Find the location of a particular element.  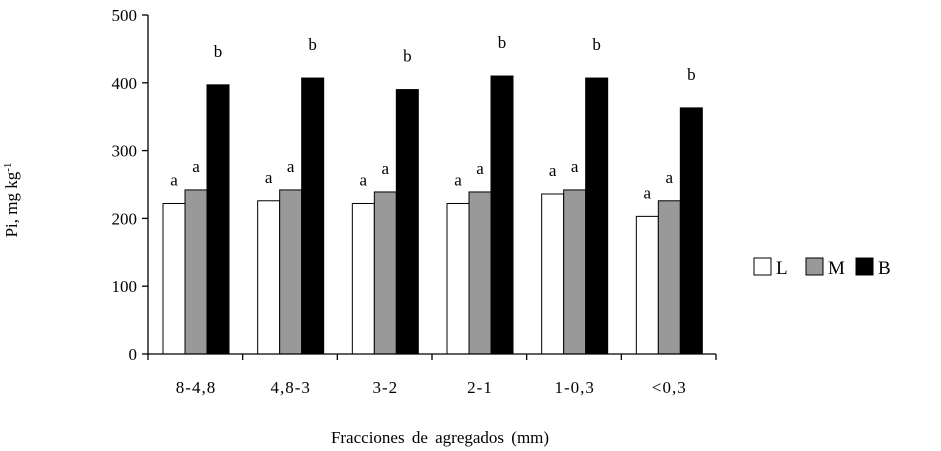

legend-item-M: M is located at coordinates (825, 268).